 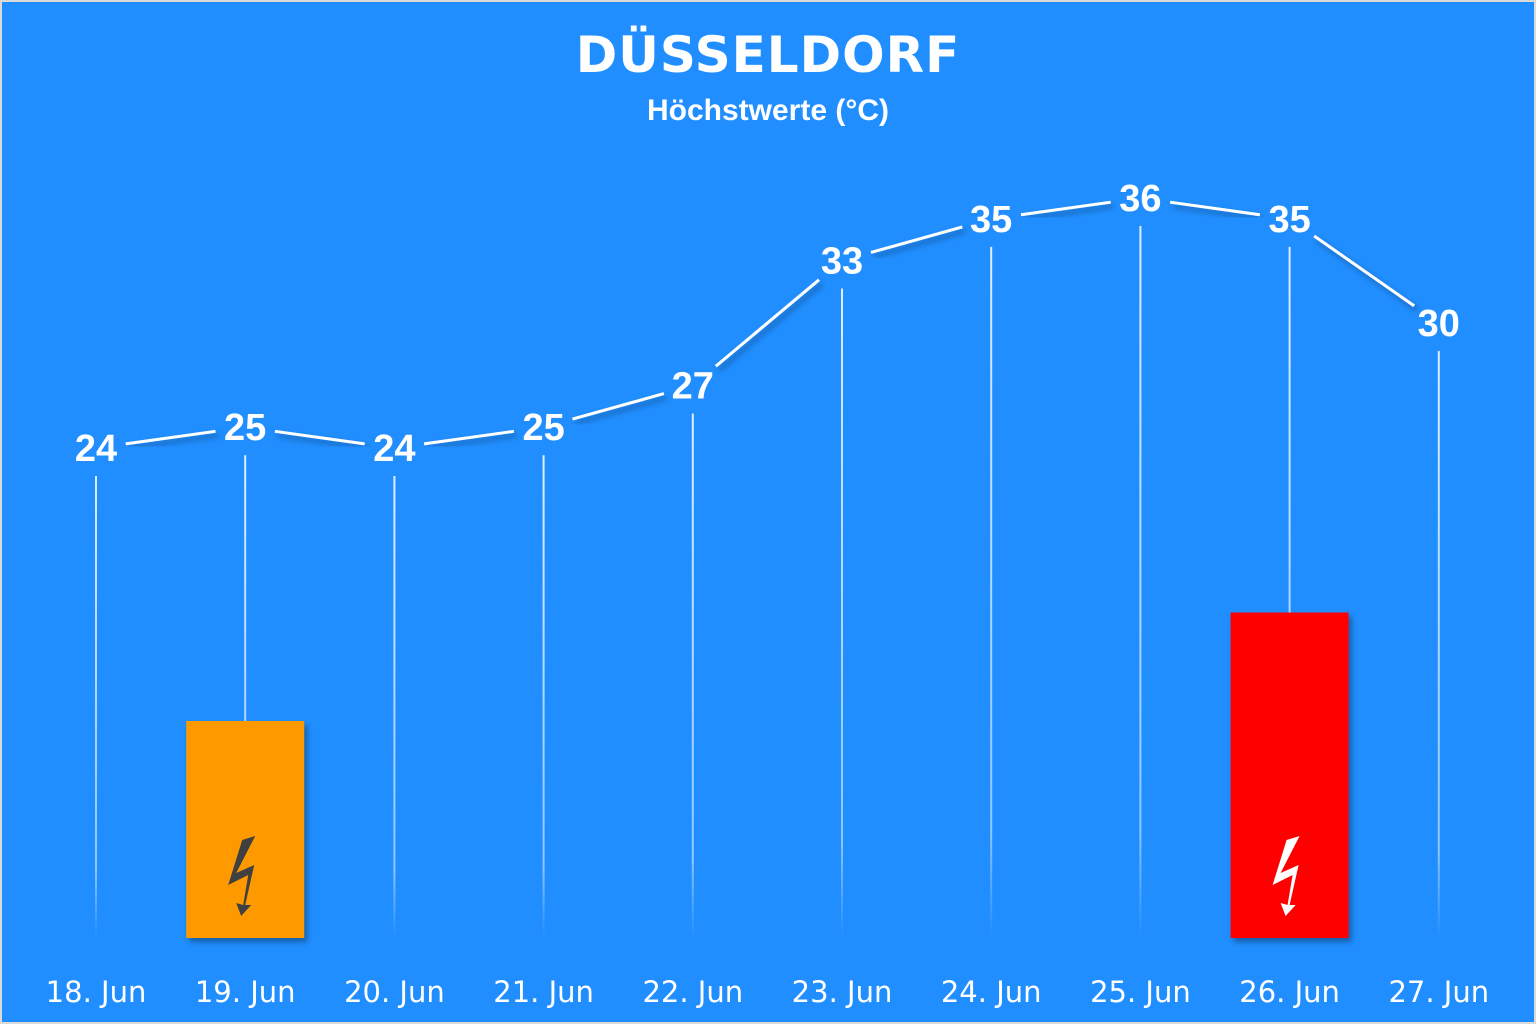 I want to click on x-tick-label: 27. Jun, so click(x=1438, y=992).